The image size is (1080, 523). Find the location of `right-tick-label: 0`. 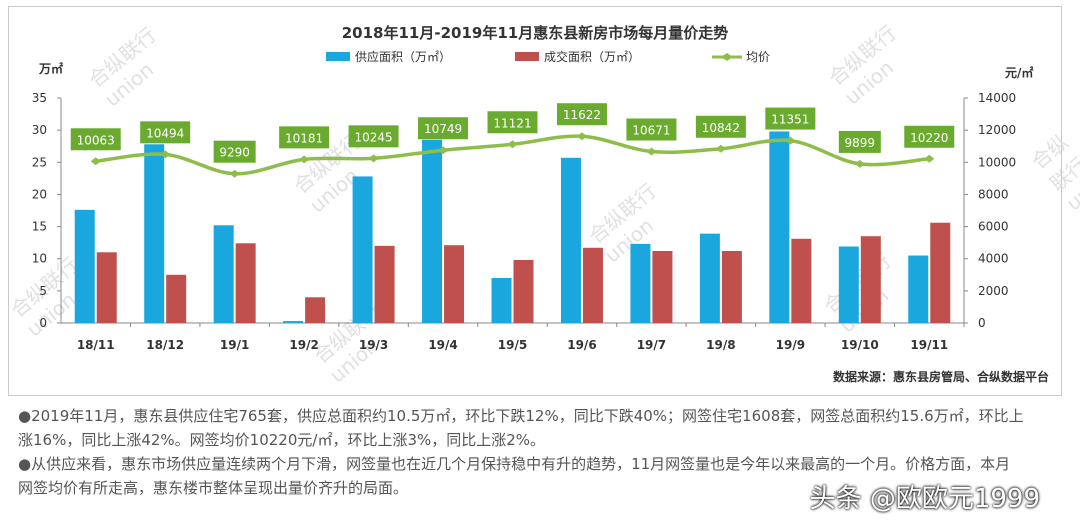

right-tick-label: 0 is located at coordinates (982, 323).